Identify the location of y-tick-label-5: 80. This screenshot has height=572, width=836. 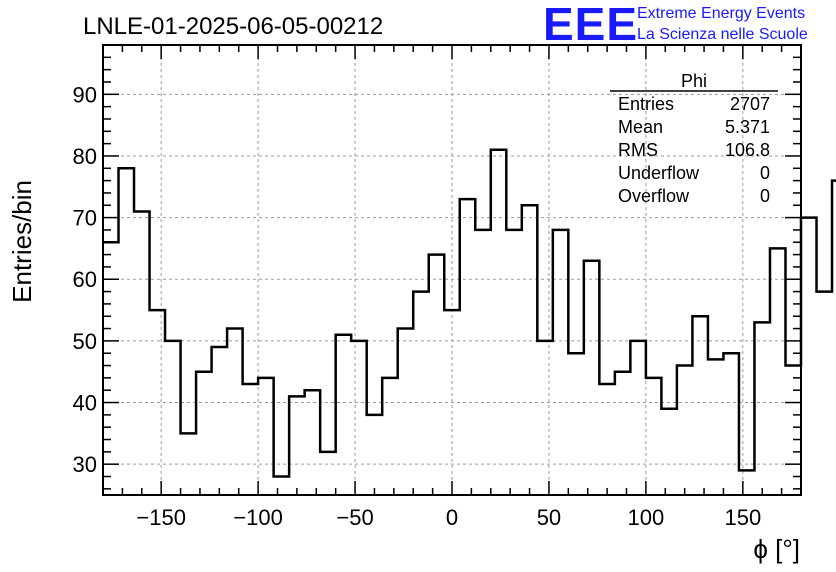
(85, 156).